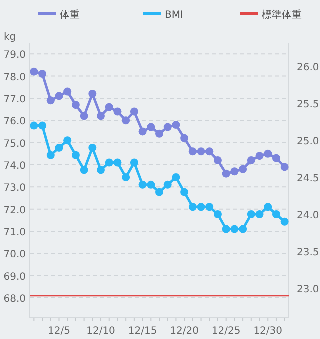  Describe the element at coordinates (282, 15) in the screenshot. I see `legend-label: 標準体重` at that location.